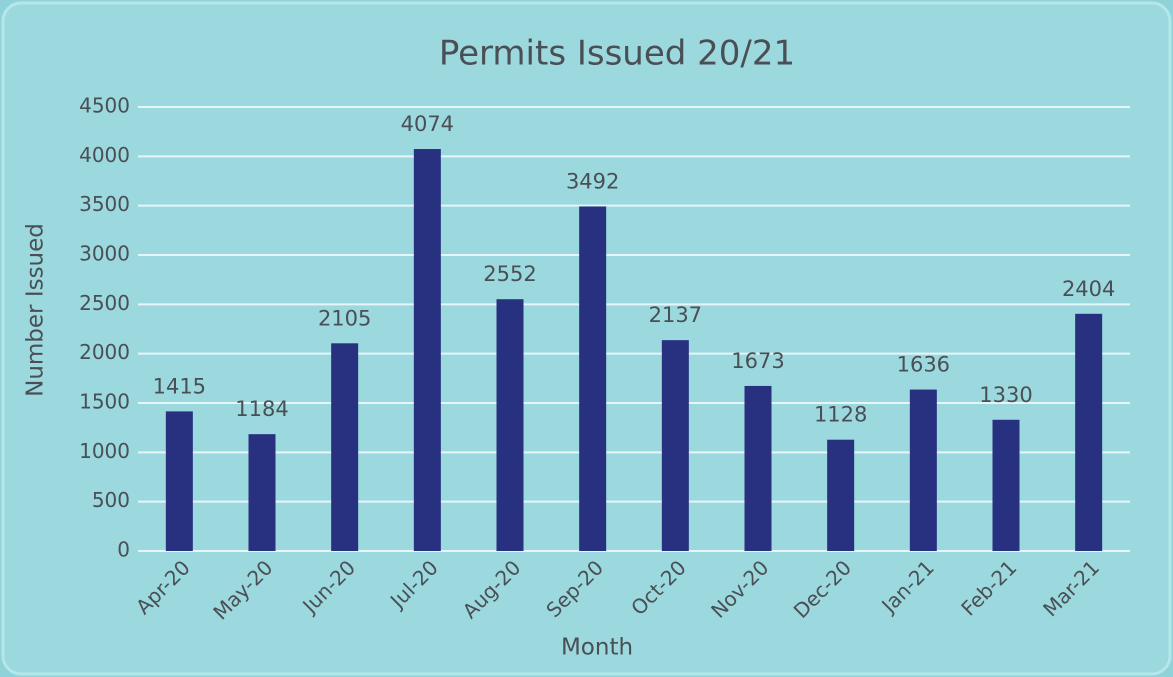 The image size is (1173, 677). I want to click on y-tick-label: 0, so click(123, 550).